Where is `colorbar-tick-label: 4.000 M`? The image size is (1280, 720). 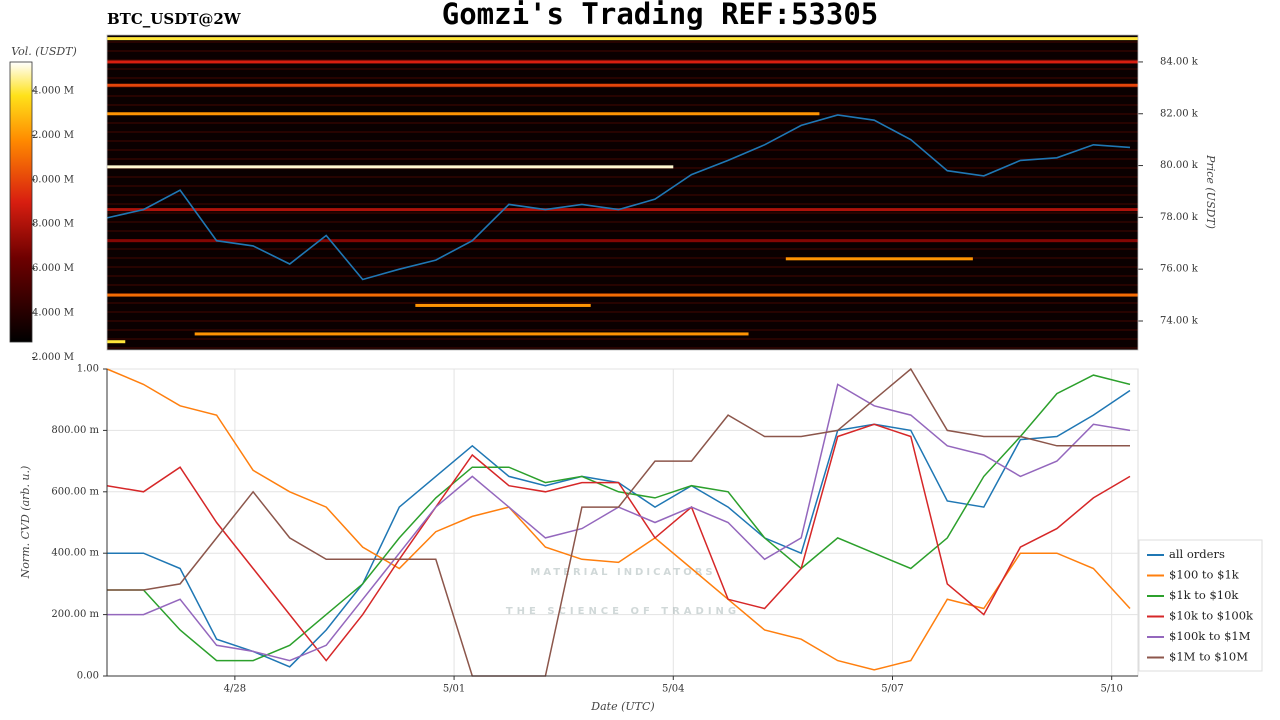
colorbar-tick-label: 4.000 M is located at coordinates (53, 313).